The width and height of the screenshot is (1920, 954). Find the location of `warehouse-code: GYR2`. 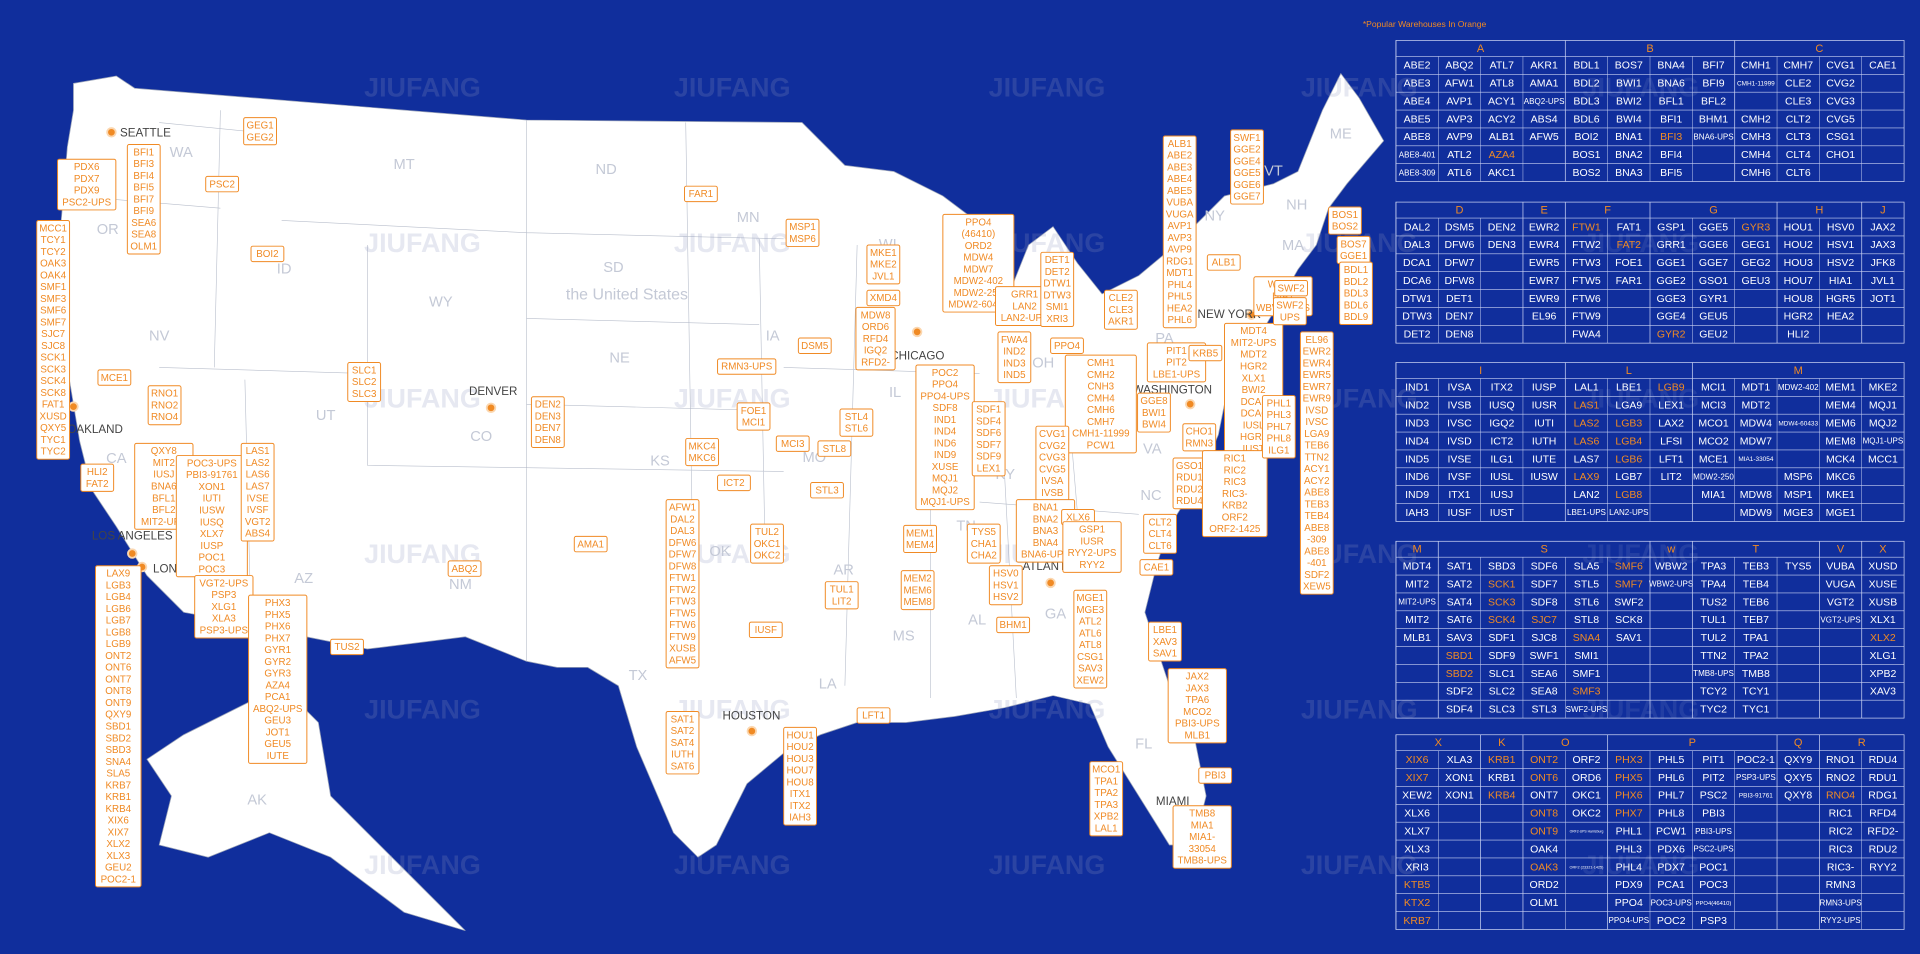

warehouse-code: GYR2 is located at coordinates (277, 662).